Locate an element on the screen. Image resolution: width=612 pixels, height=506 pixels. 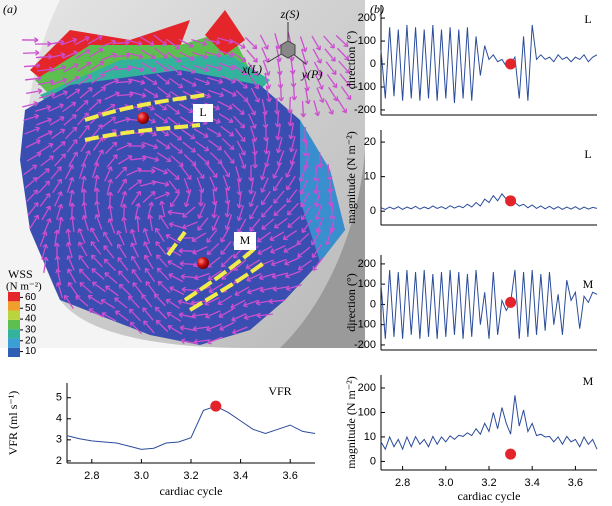
x-axis-label: cardiac cycle is located at coordinates (191, 491).